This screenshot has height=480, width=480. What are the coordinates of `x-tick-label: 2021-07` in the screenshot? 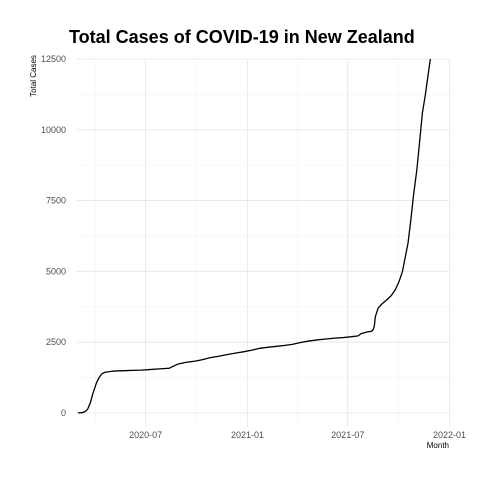 It's located at (347, 435).